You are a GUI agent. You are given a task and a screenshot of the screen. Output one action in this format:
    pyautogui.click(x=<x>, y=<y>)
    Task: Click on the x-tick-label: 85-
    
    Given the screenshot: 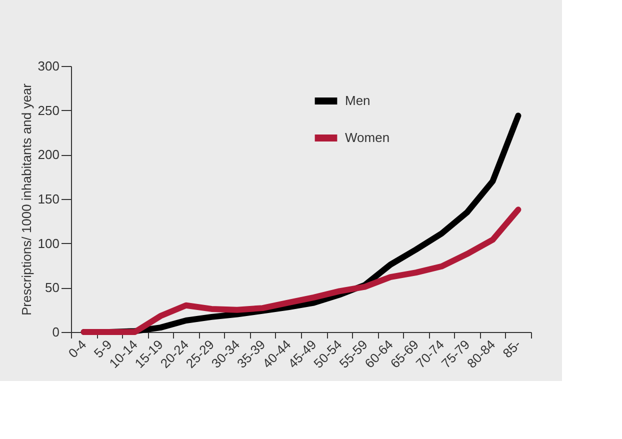 What is the action you would take?
    pyautogui.click(x=512, y=348)
    